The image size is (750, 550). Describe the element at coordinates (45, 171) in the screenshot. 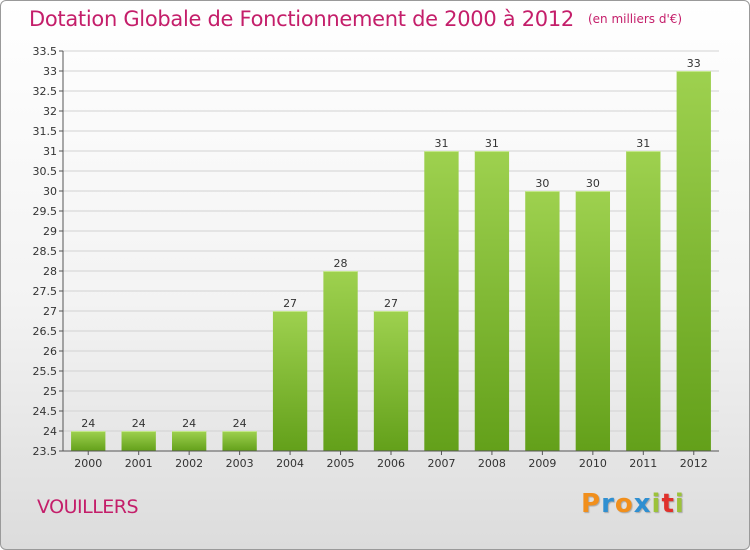

I see `y-tick-label: 30.5` at that location.